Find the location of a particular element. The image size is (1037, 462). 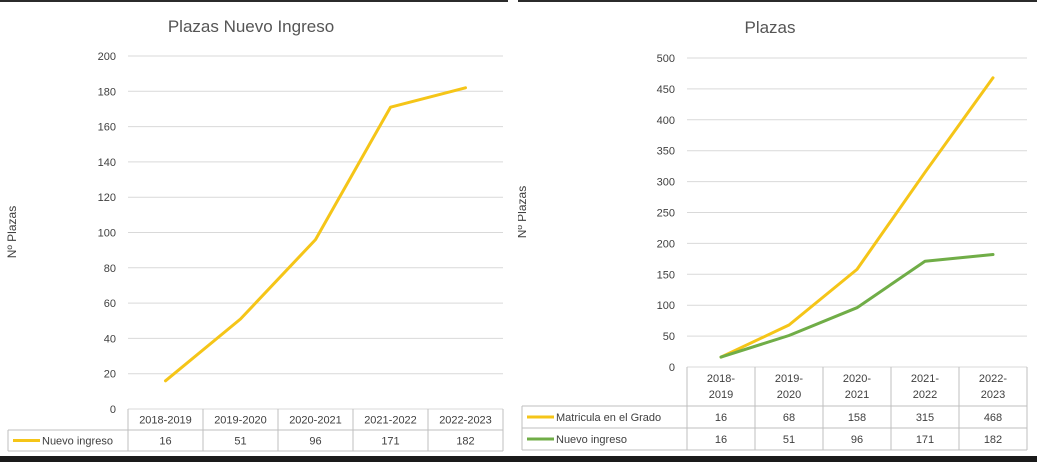

x-tick-label: 2020- is located at coordinates (857, 379).